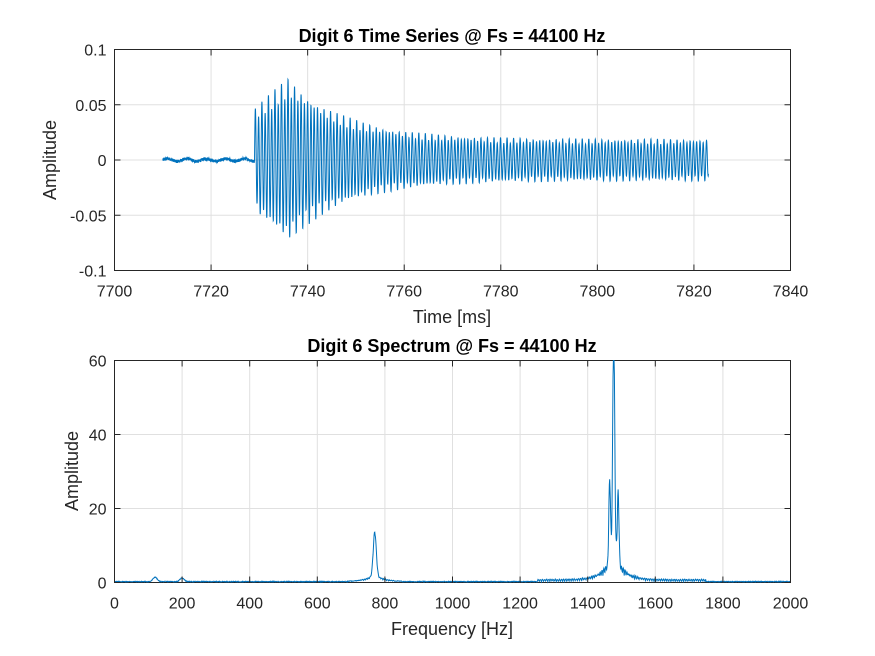  I want to click on x-tick-label: 1200, so click(520, 604).